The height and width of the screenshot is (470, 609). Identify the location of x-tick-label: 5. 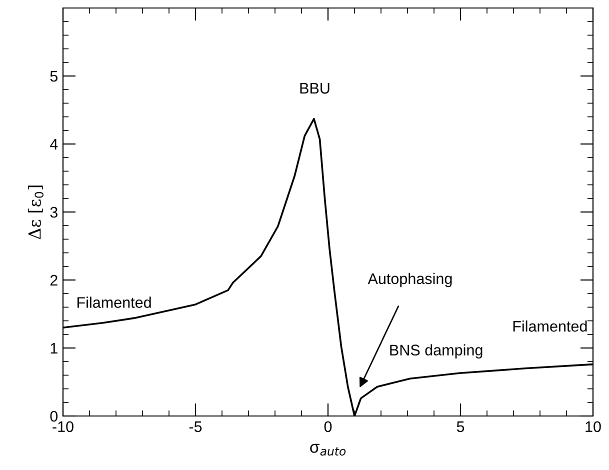
(460, 426).